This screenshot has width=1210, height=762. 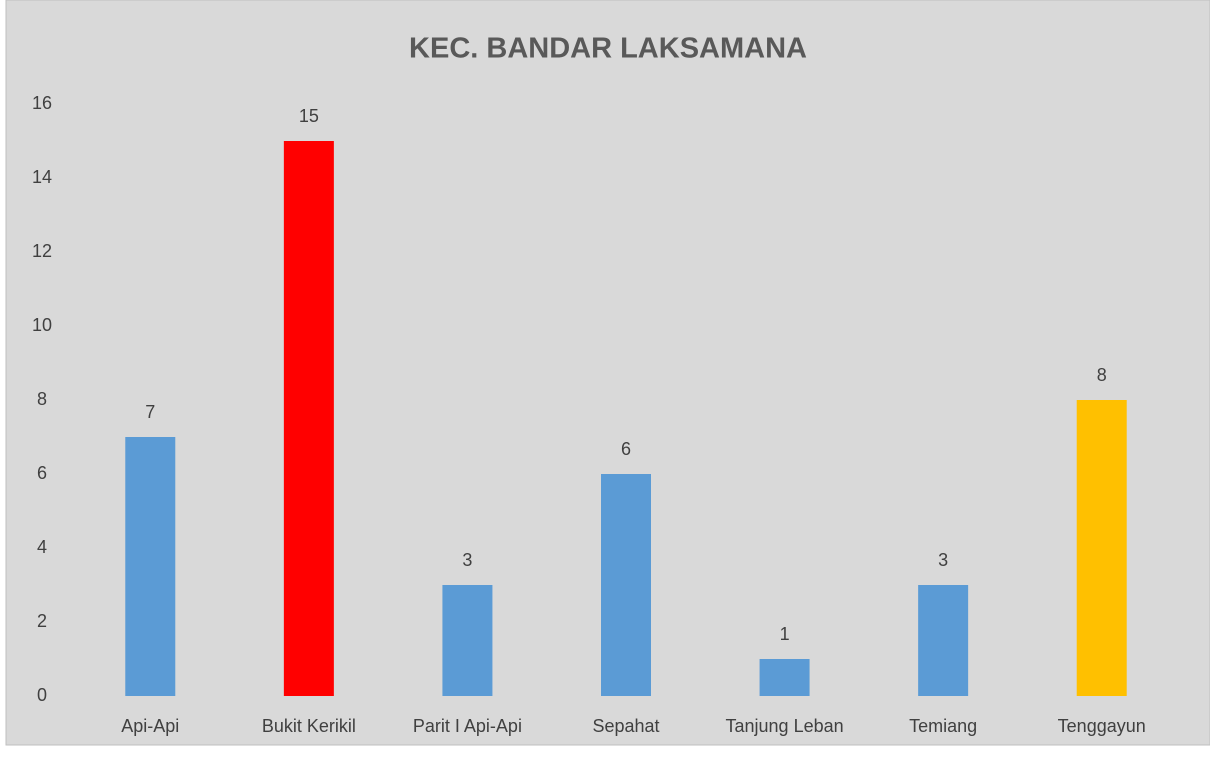 What do you see at coordinates (467, 726) in the screenshot?
I see `x-tick-label: Parit I Api-Api` at bounding box center [467, 726].